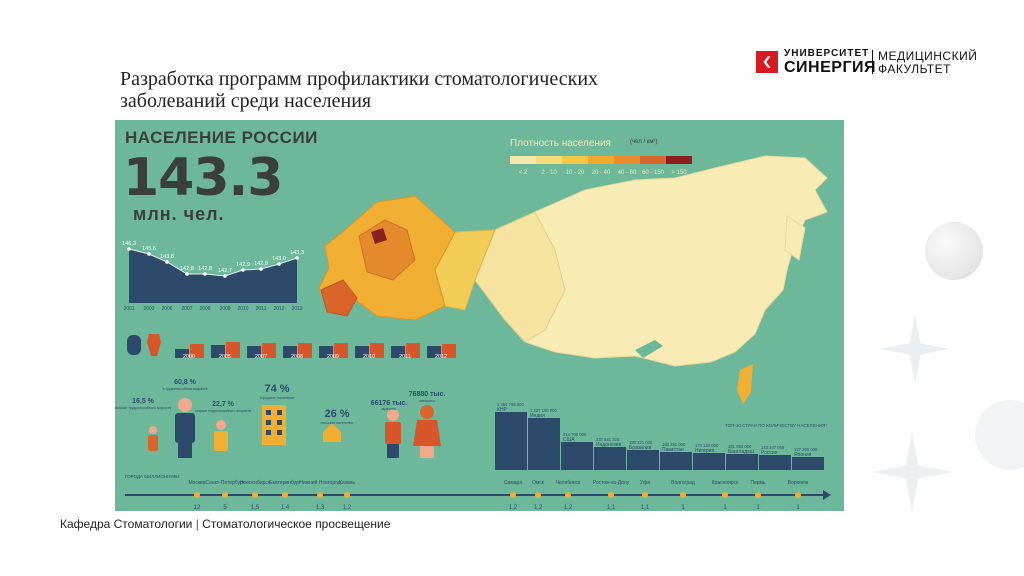 Image resolution: width=1024 pixels, height=576 pixels. What do you see at coordinates (575, 434) in the screenshot?
I see `country-value: 314 700 000` at bounding box center [575, 434].